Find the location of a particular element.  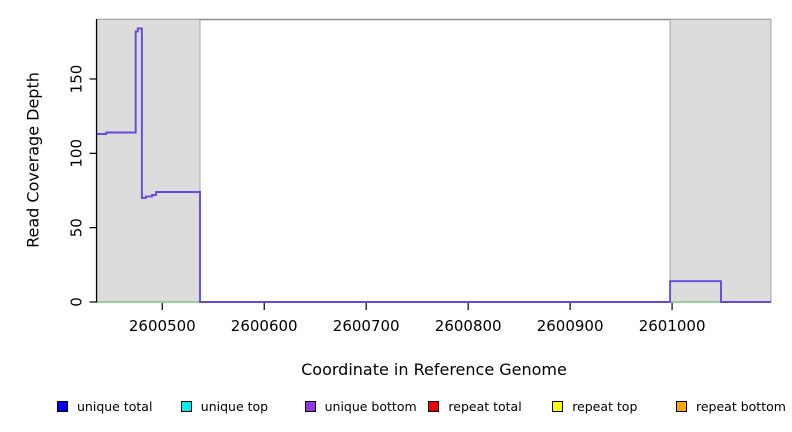

y-tick-label: 150 is located at coordinates (76, 79).